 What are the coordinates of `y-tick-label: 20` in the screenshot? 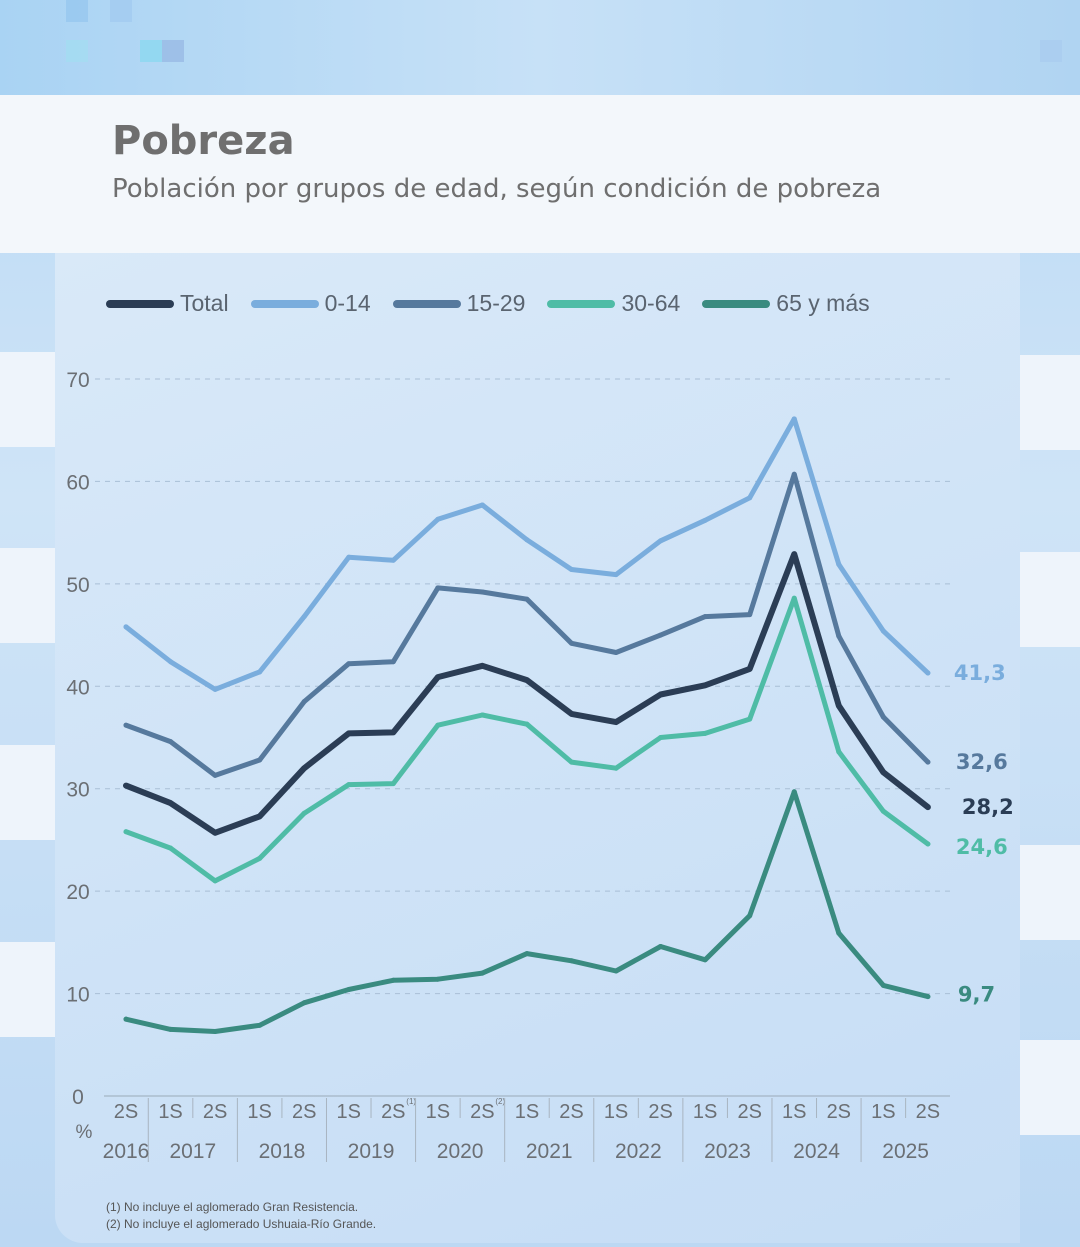 It's located at (77, 892).